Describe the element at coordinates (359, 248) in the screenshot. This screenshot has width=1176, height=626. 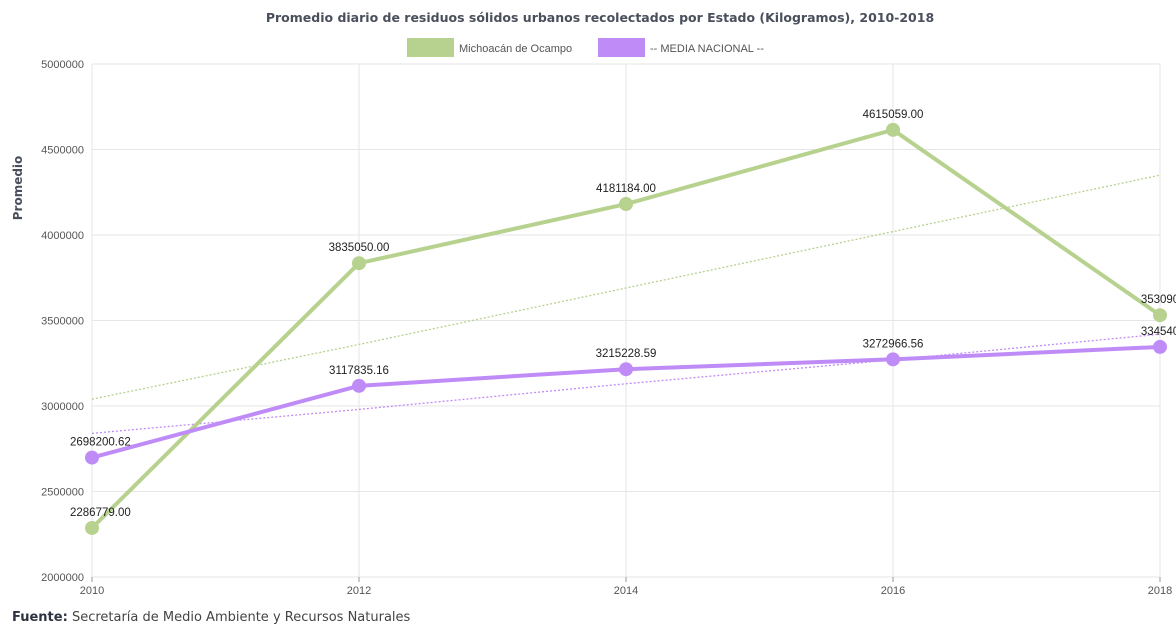
I see `data-label: 3835050.00` at that location.